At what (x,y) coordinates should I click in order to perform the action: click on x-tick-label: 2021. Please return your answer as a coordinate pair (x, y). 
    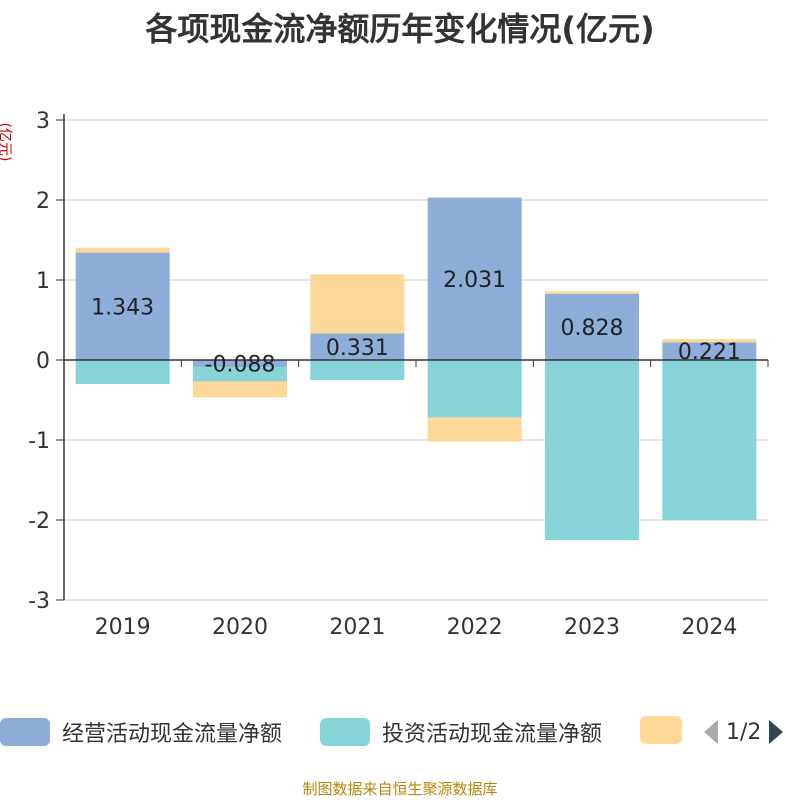
    Looking at the image, I should click on (357, 627).